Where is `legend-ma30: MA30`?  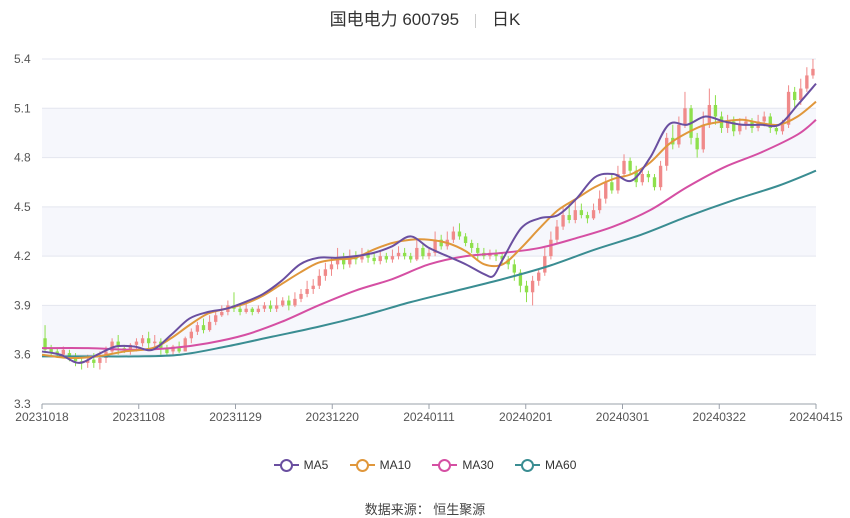 legend-ma30: MA30 is located at coordinates (463, 465).